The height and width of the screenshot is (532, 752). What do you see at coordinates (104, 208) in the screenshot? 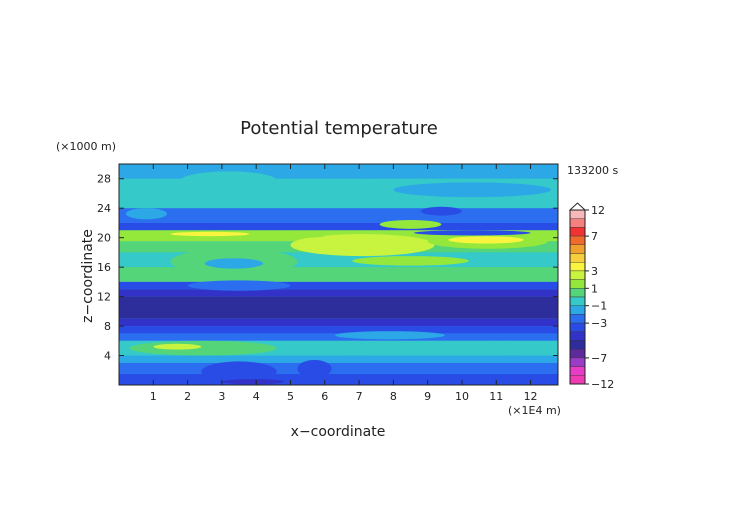
I see `y-tick-label: 24` at bounding box center [104, 208].